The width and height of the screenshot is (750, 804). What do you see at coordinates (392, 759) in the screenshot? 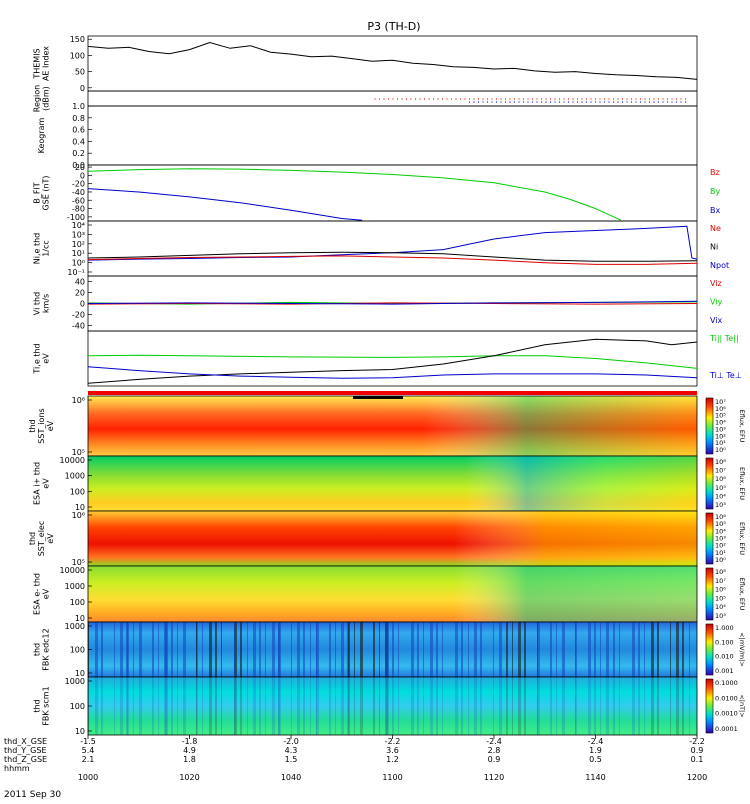
I see `x-axis-row-value: 1.2` at bounding box center [392, 759].